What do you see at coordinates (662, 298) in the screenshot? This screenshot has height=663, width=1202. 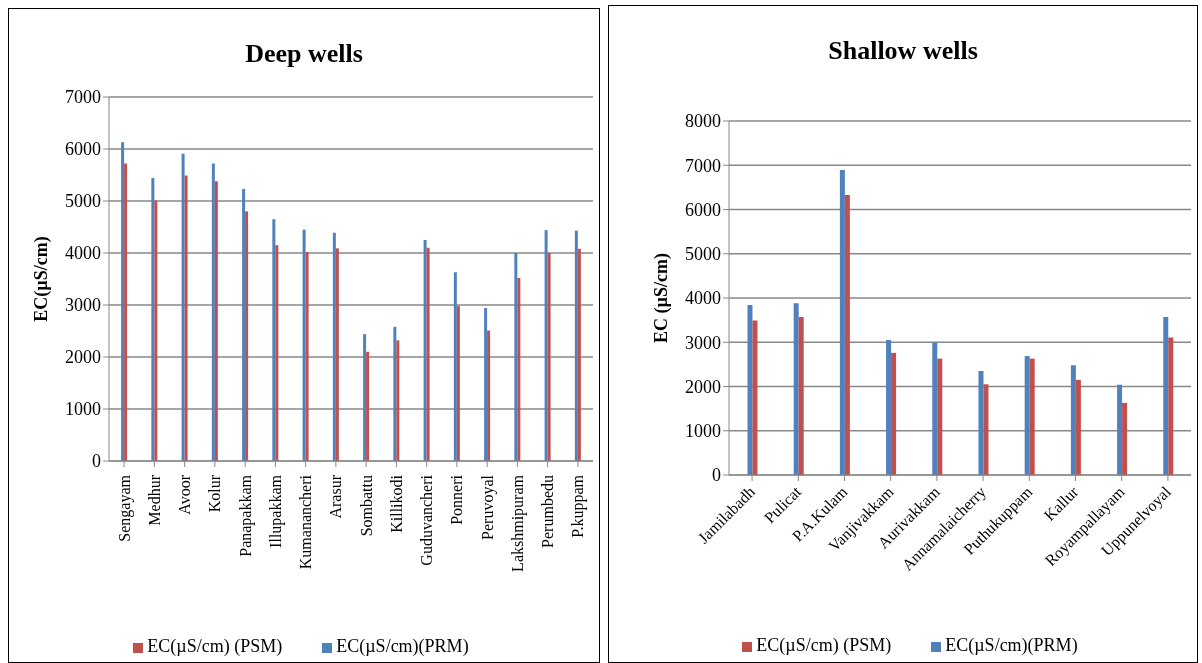 I see `y-axis-title: EC (µS/cm)` at bounding box center [662, 298].